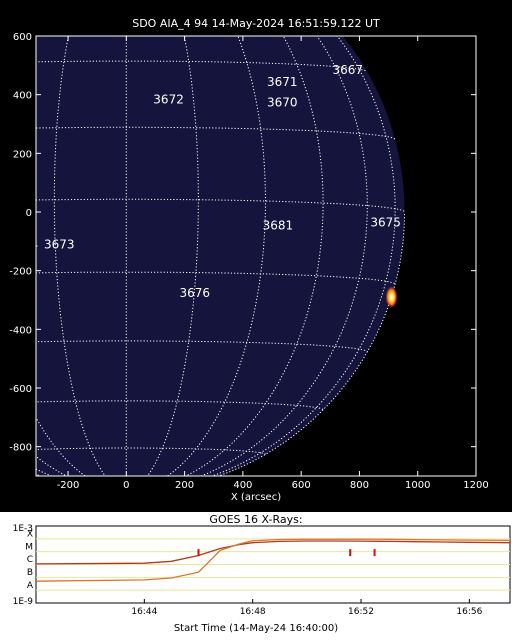 Image resolution: width=512 pixels, height=640 pixels. I want to click on goes-level-lines, so click(273, 564).